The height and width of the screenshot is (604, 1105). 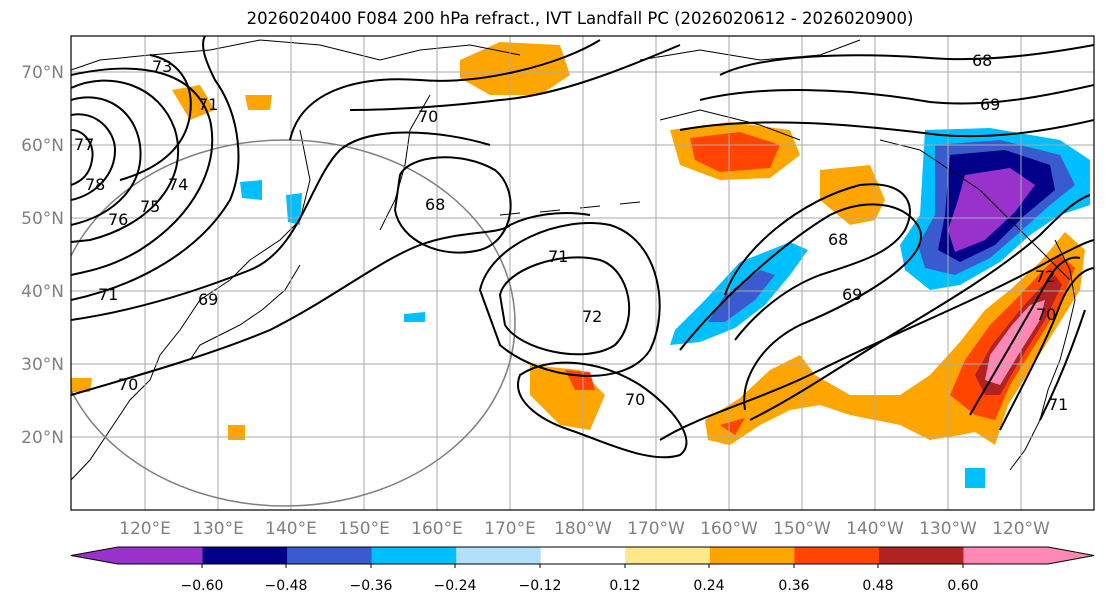 What do you see at coordinates (735, 152) in the screenshot?
I see `positive-anomaly-bering-core` at bounding box center [735, 152].